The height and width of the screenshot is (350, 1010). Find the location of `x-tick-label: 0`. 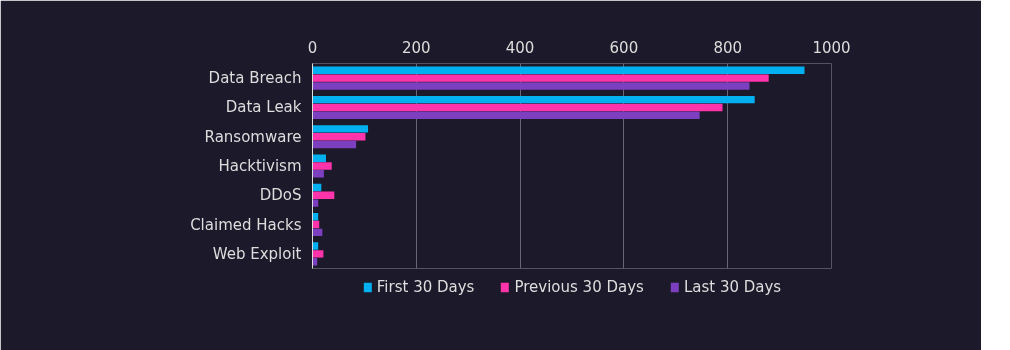

x-tick-label: 0 is located at coordinates (312, 47).